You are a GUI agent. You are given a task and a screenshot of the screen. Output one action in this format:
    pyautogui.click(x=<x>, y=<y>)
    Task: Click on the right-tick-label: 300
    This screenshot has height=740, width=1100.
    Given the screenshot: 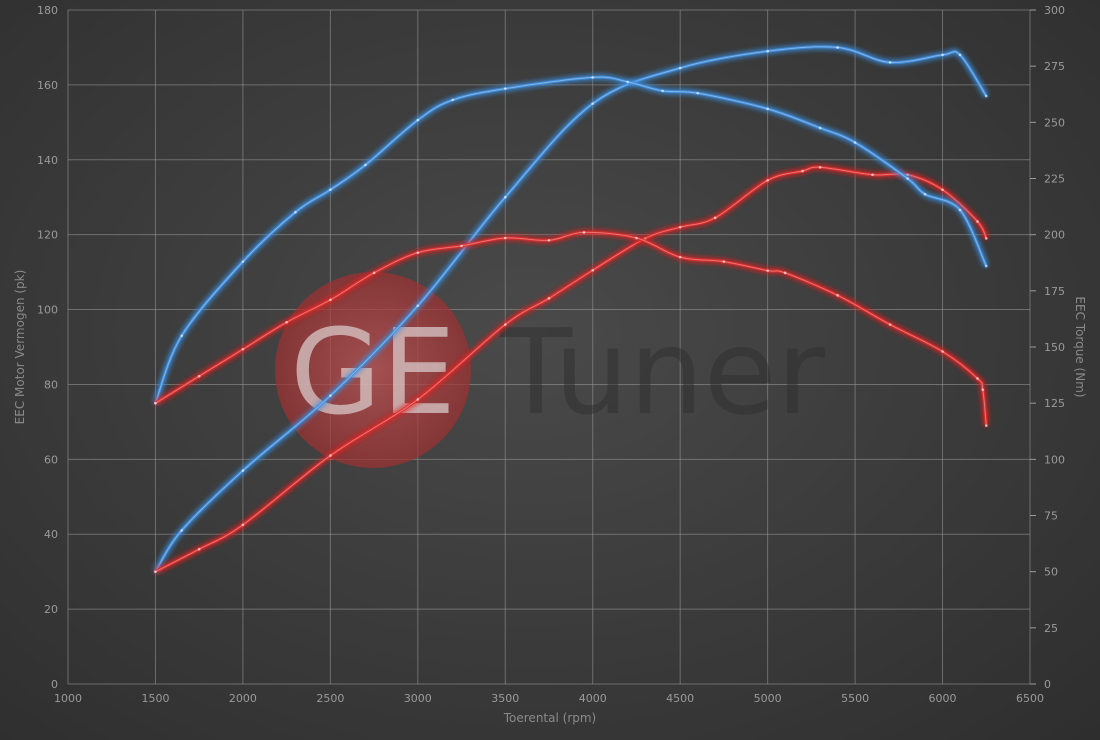 What is the action you would take?
    pyautogui.click(x=1054, y=10)
    